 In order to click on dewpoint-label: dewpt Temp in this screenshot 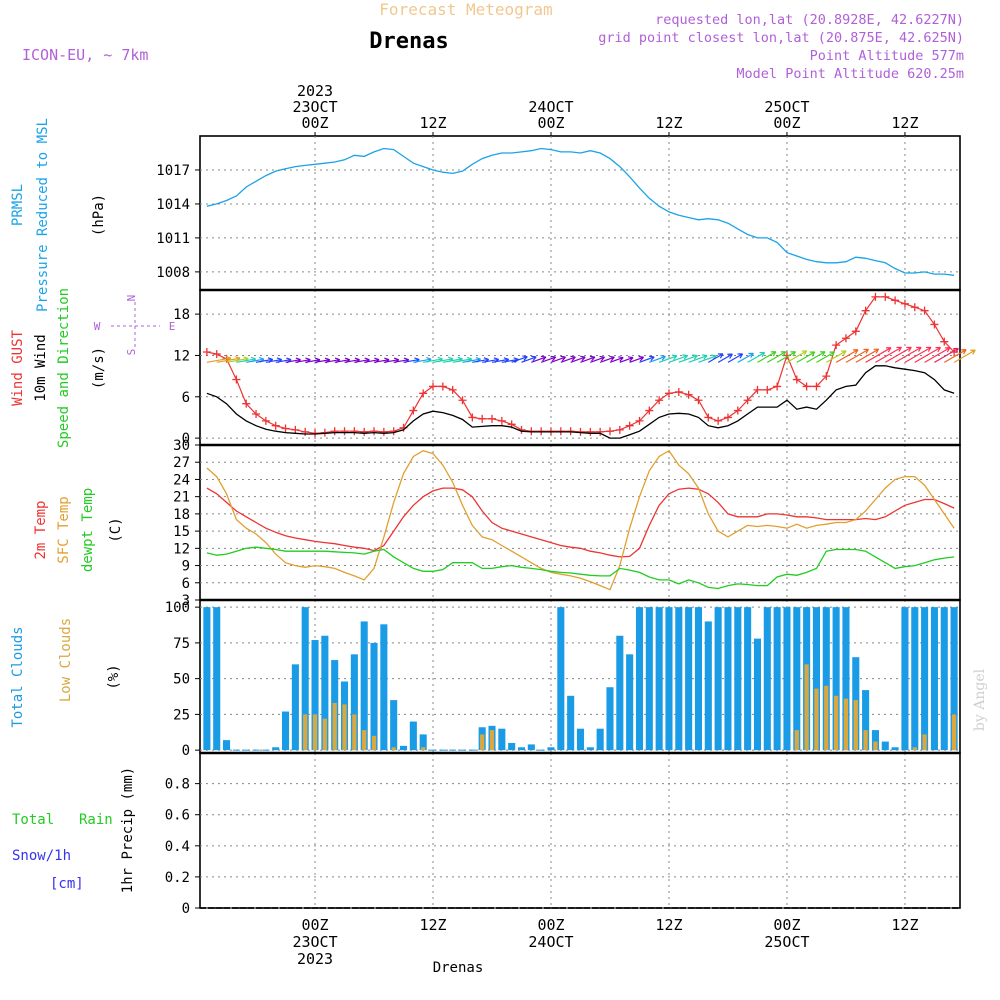, I will do `click(88, 530)`.